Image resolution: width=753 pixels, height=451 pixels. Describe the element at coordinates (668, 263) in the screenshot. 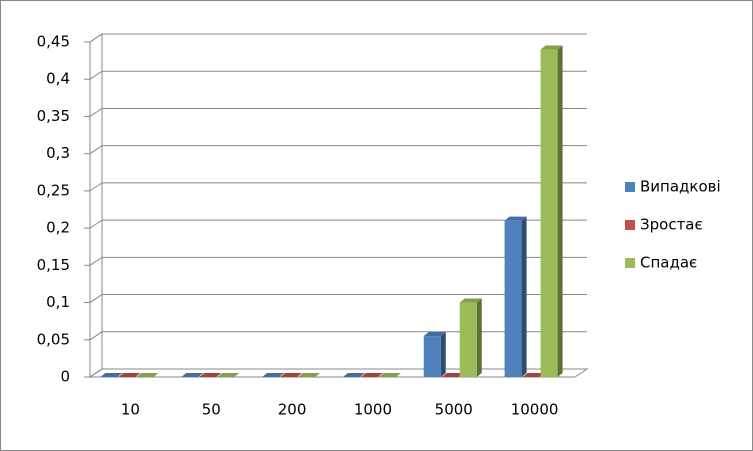

I see `legend-label: Спадає` at that location.